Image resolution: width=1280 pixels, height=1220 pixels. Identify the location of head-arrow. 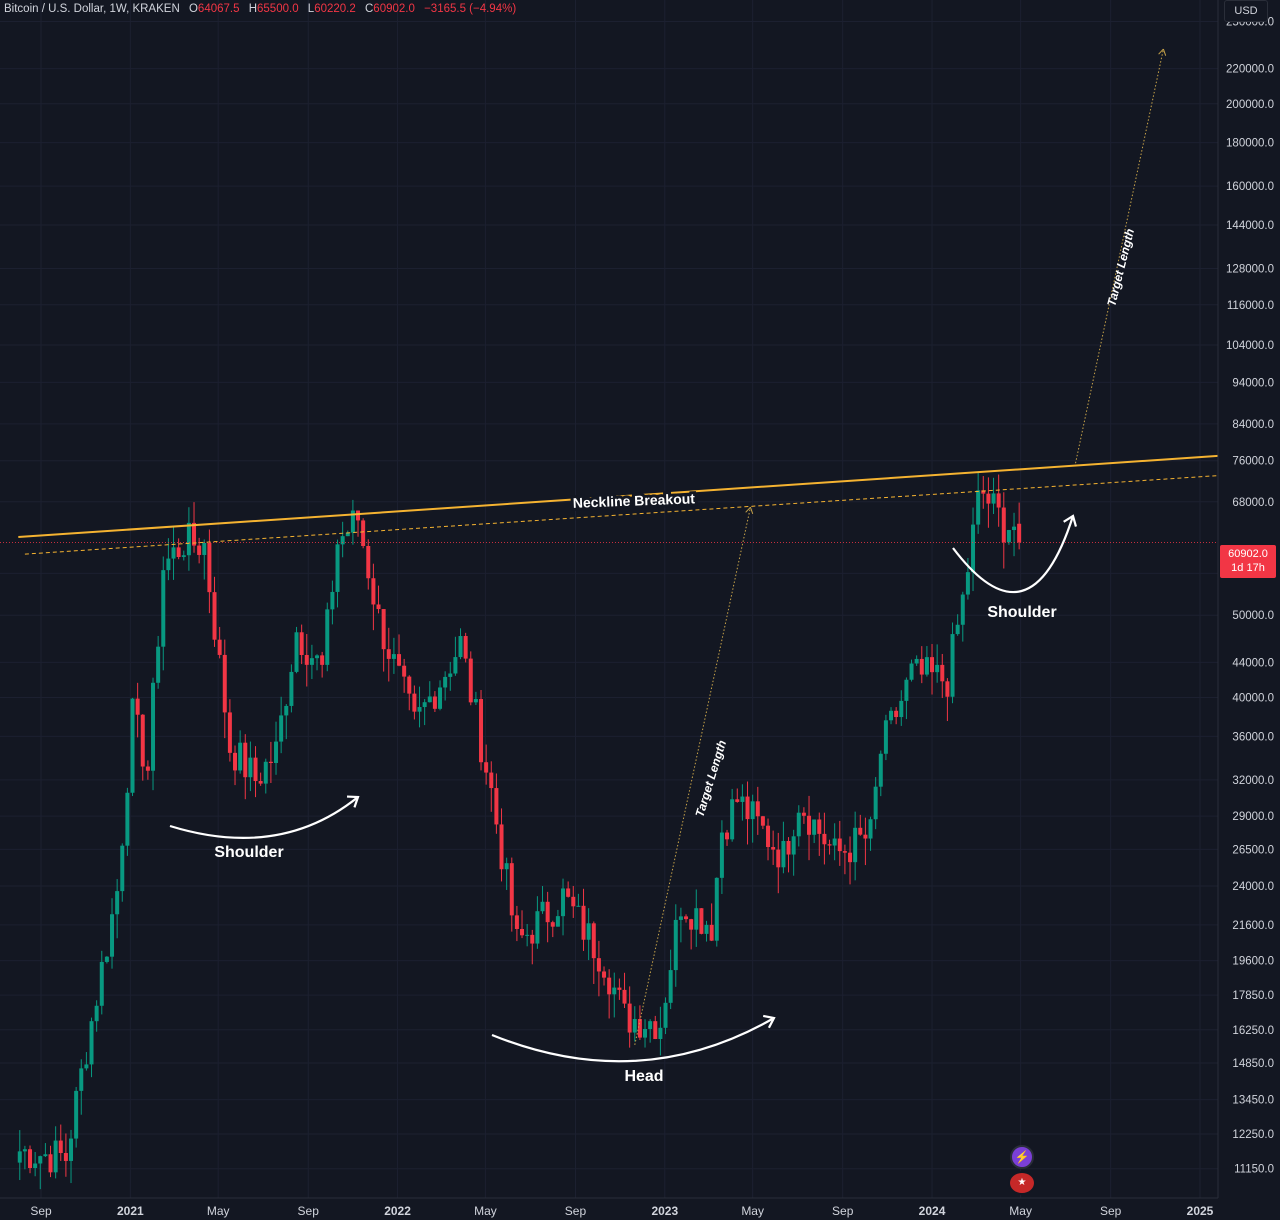
(633, 1040).